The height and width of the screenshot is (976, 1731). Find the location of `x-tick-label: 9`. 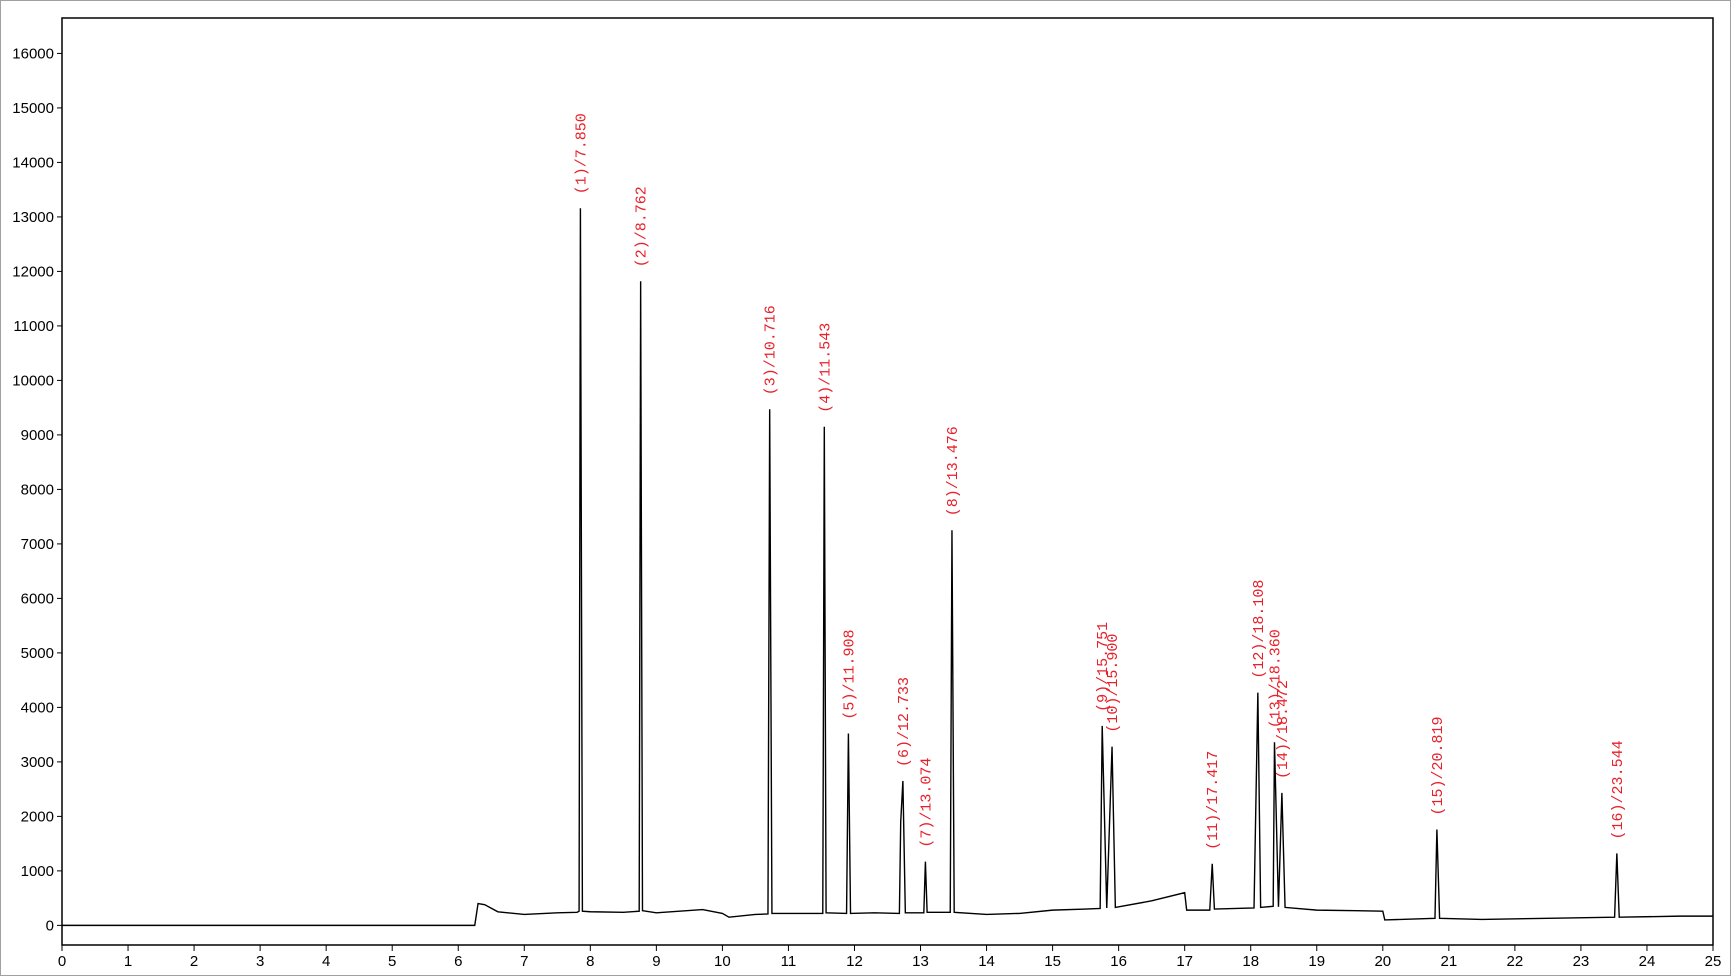

x-tick-label: 9 is located at coordinates (656, 961).